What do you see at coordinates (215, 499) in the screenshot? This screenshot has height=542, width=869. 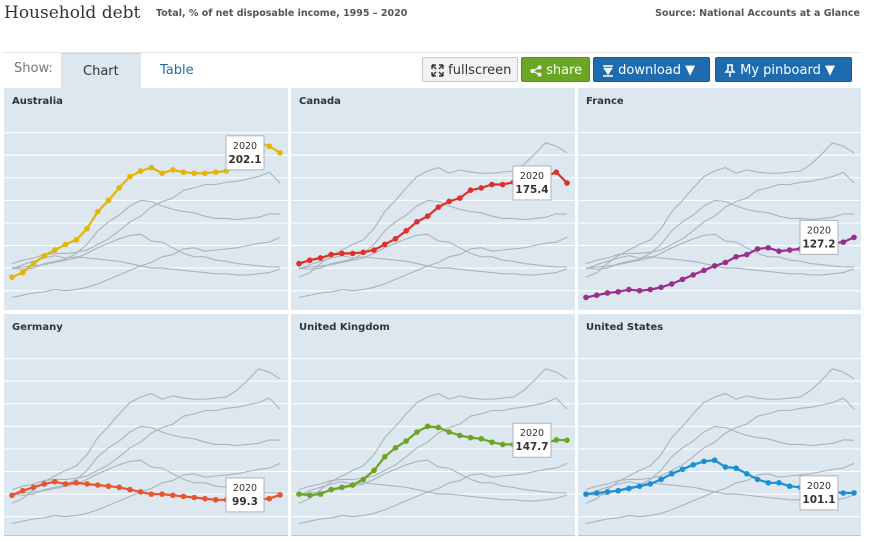 I see `data-point-germany-2014` at bounding box center [215, 499].